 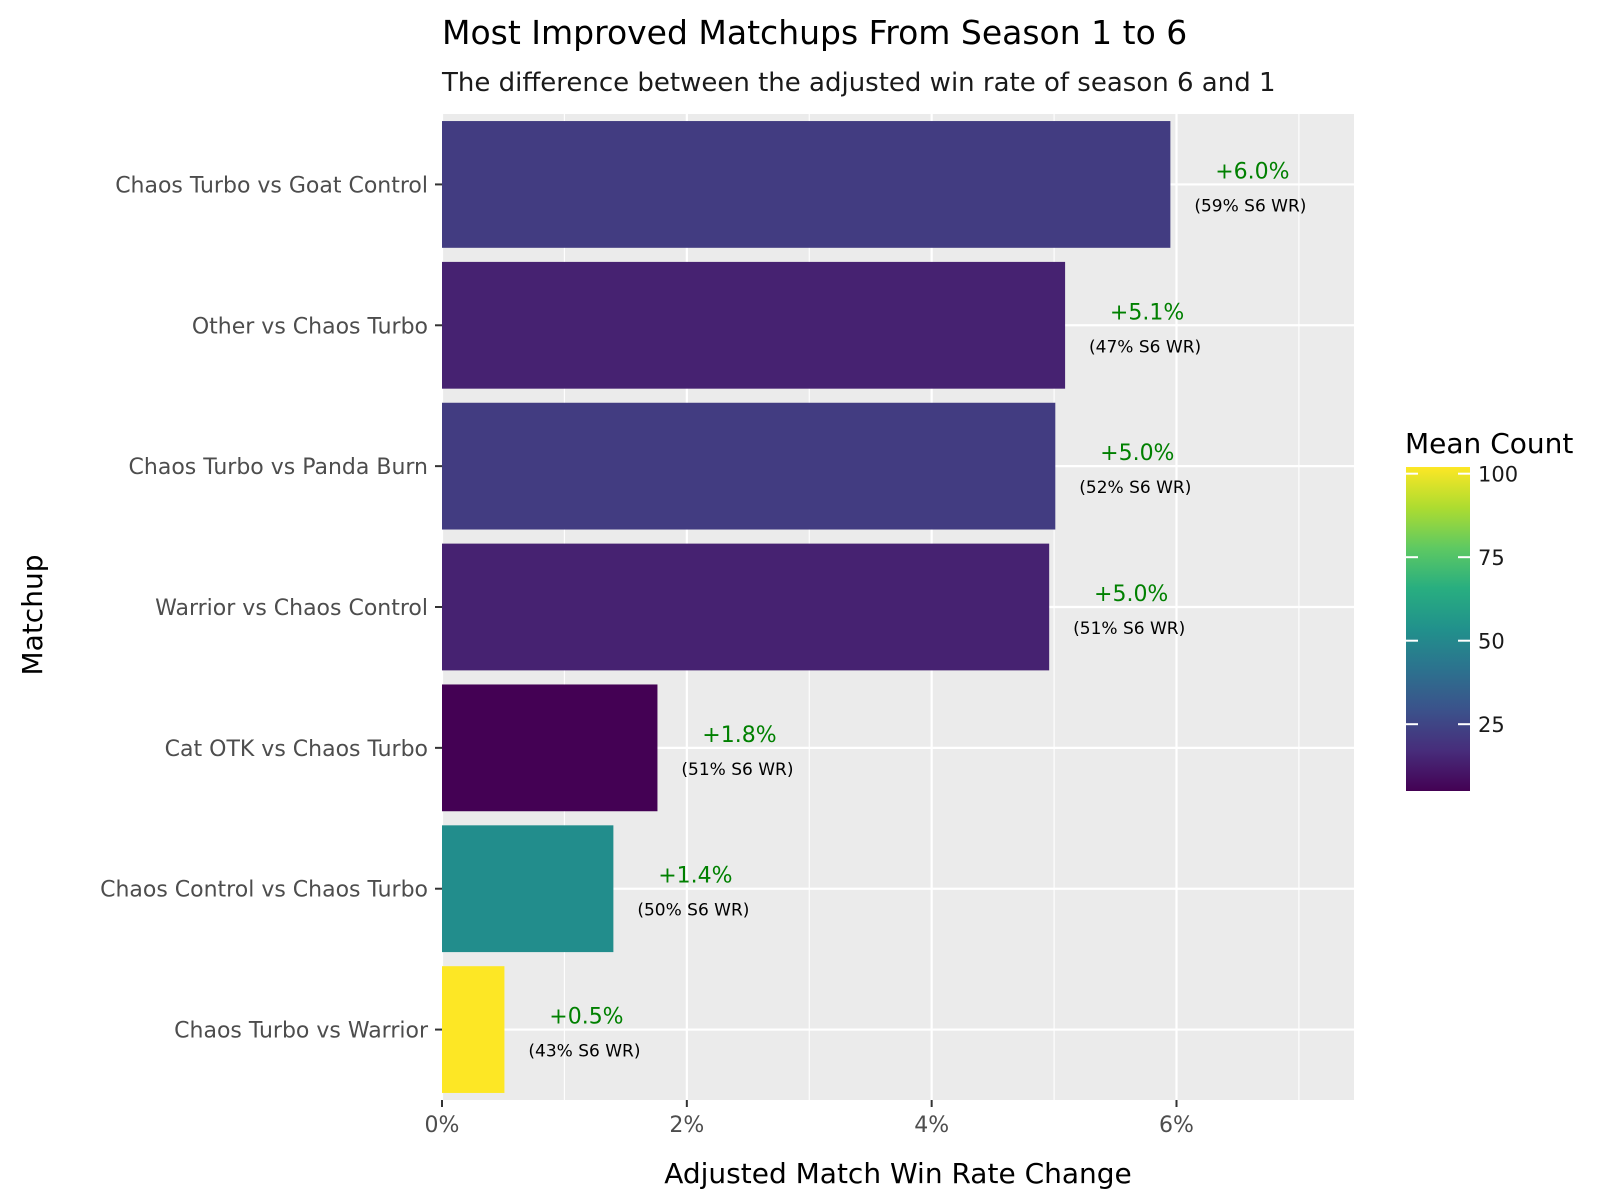 I want to click on s6-wr-label: (52% S6 WR), so click(x=1135, y=488).